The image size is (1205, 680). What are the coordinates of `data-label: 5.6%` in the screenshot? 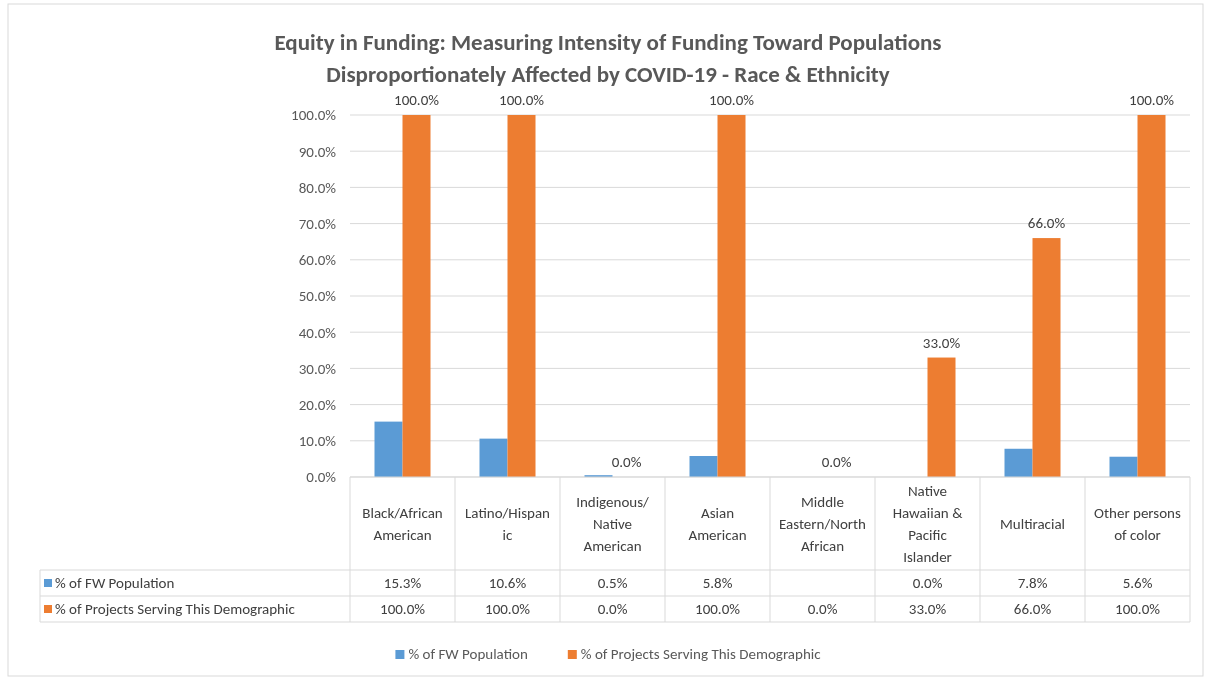 It's located at (1137, 583).